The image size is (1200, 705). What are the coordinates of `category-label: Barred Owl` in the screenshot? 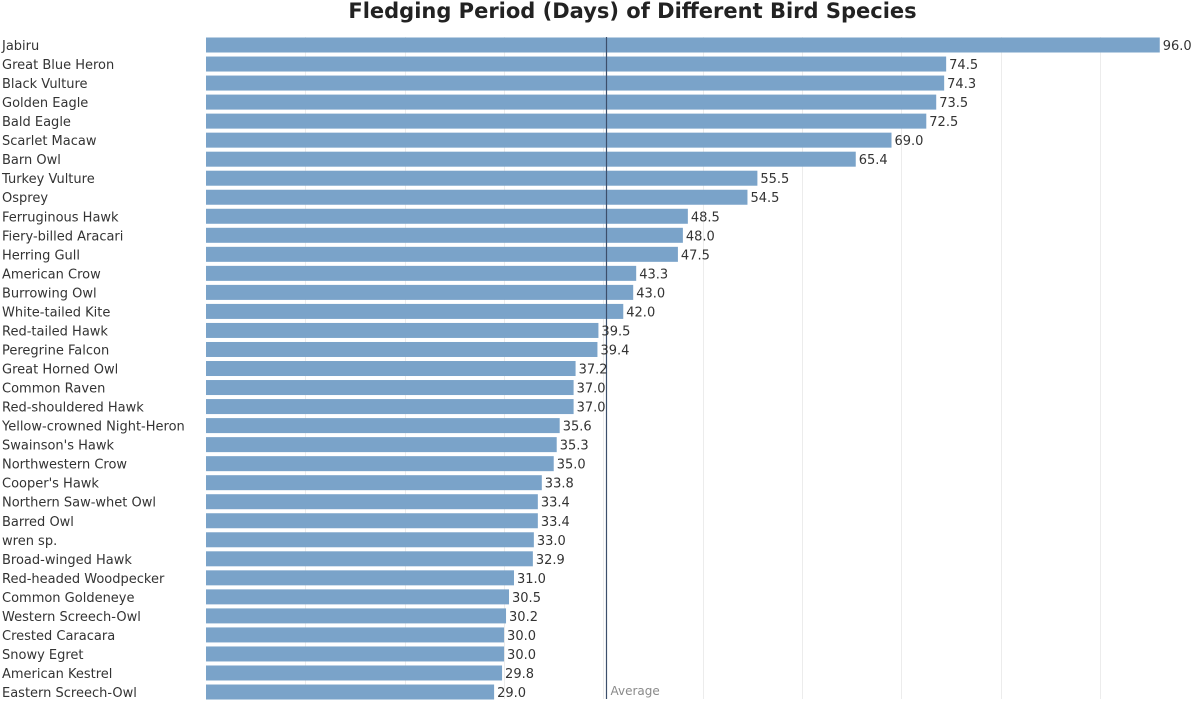 It's located at (38, 522).